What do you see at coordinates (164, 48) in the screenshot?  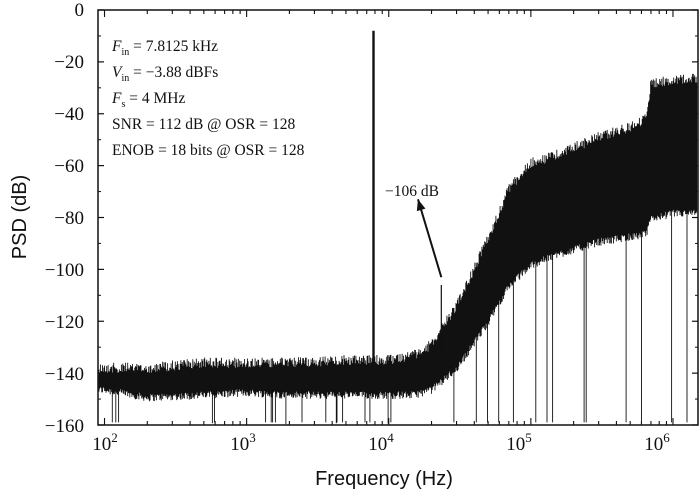 I see `annotation-input-frequency: Fin = 7.8125 kHz` at bounding box center [164, 48].